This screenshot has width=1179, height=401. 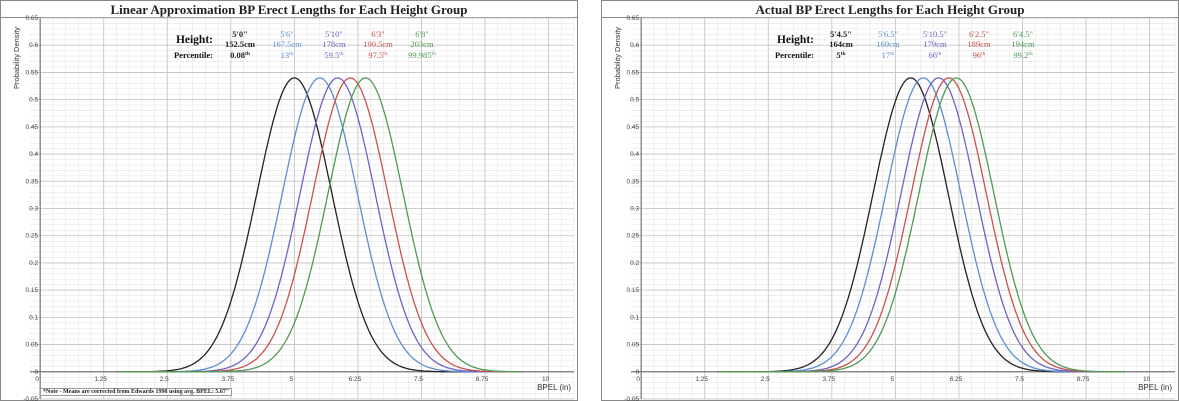 I want to click on legend-cm-2: 167.5cm, so click(x=287, y=44).